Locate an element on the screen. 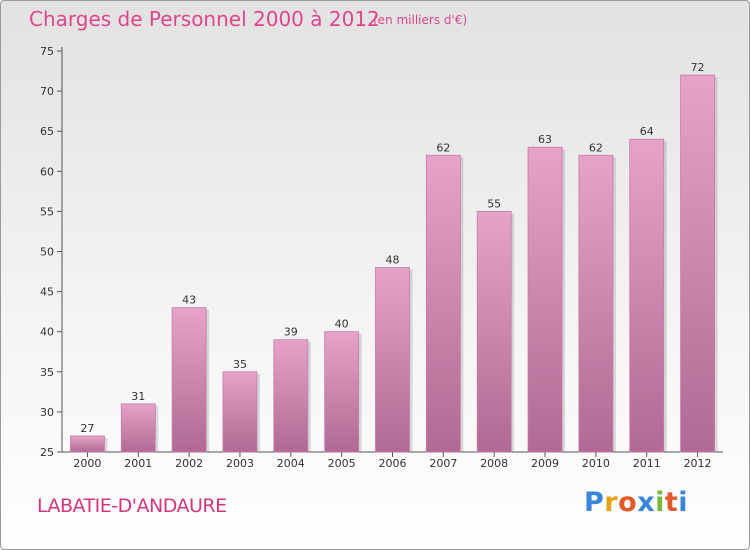 Image resolution: width=750 pixels, height=550 pixels. bar-value-label: 39 is located at coordinates (291, 332).